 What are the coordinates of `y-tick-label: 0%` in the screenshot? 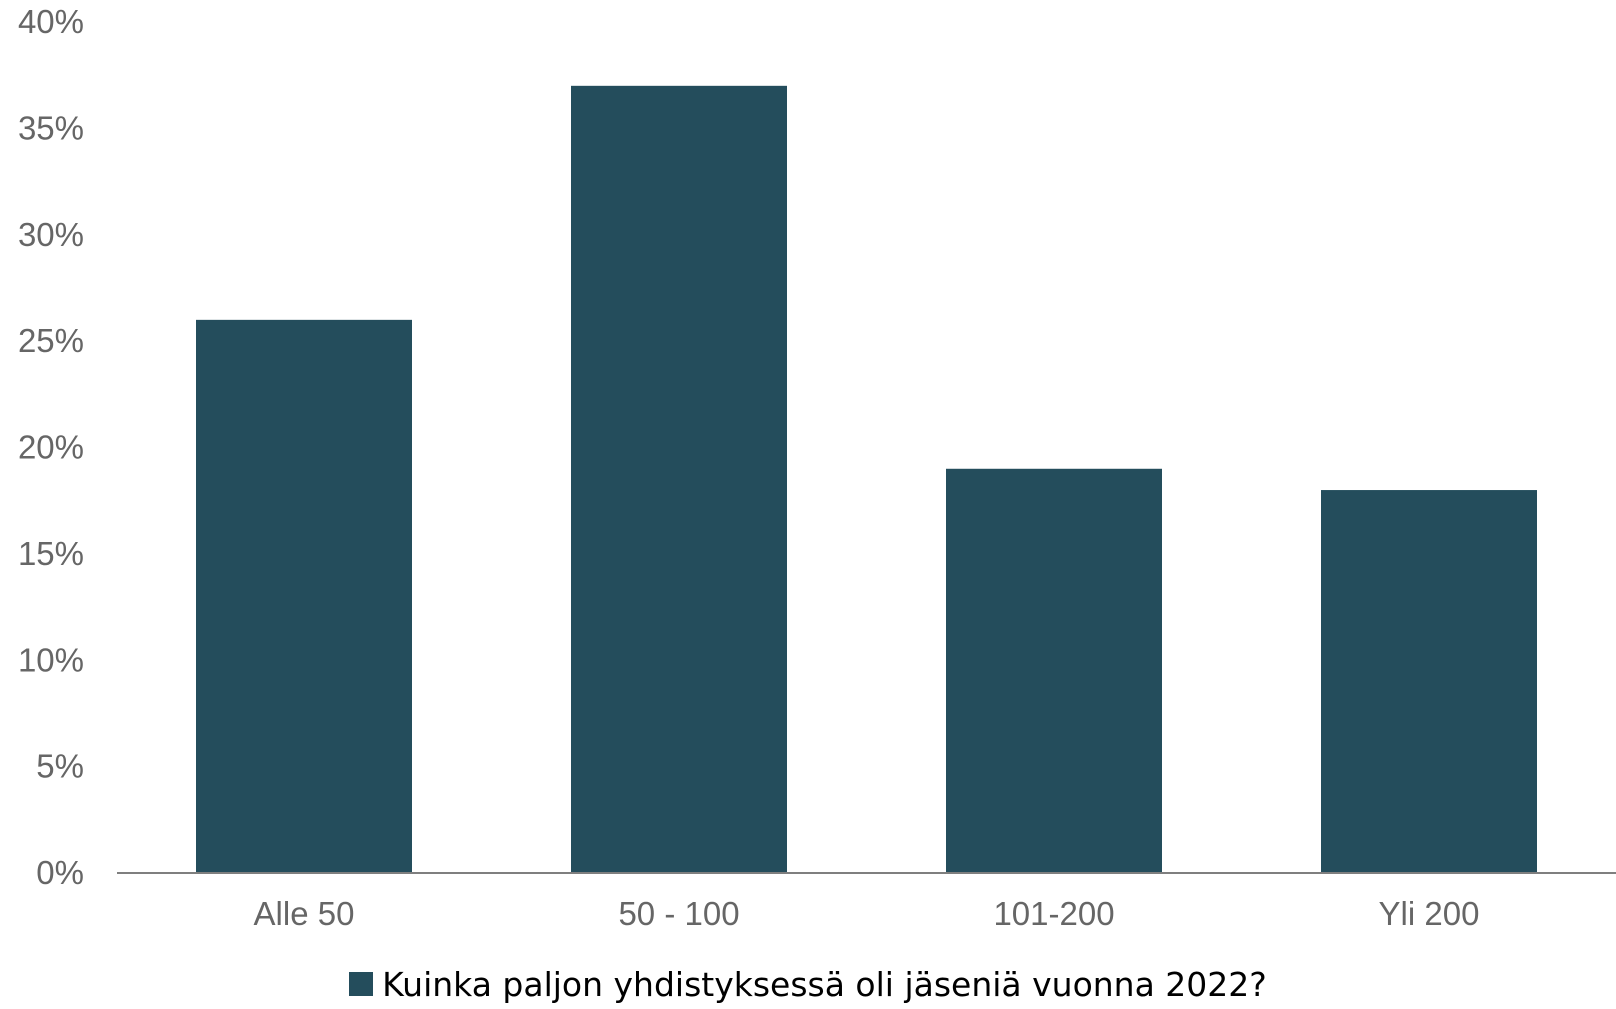 It's located at (60, 872).